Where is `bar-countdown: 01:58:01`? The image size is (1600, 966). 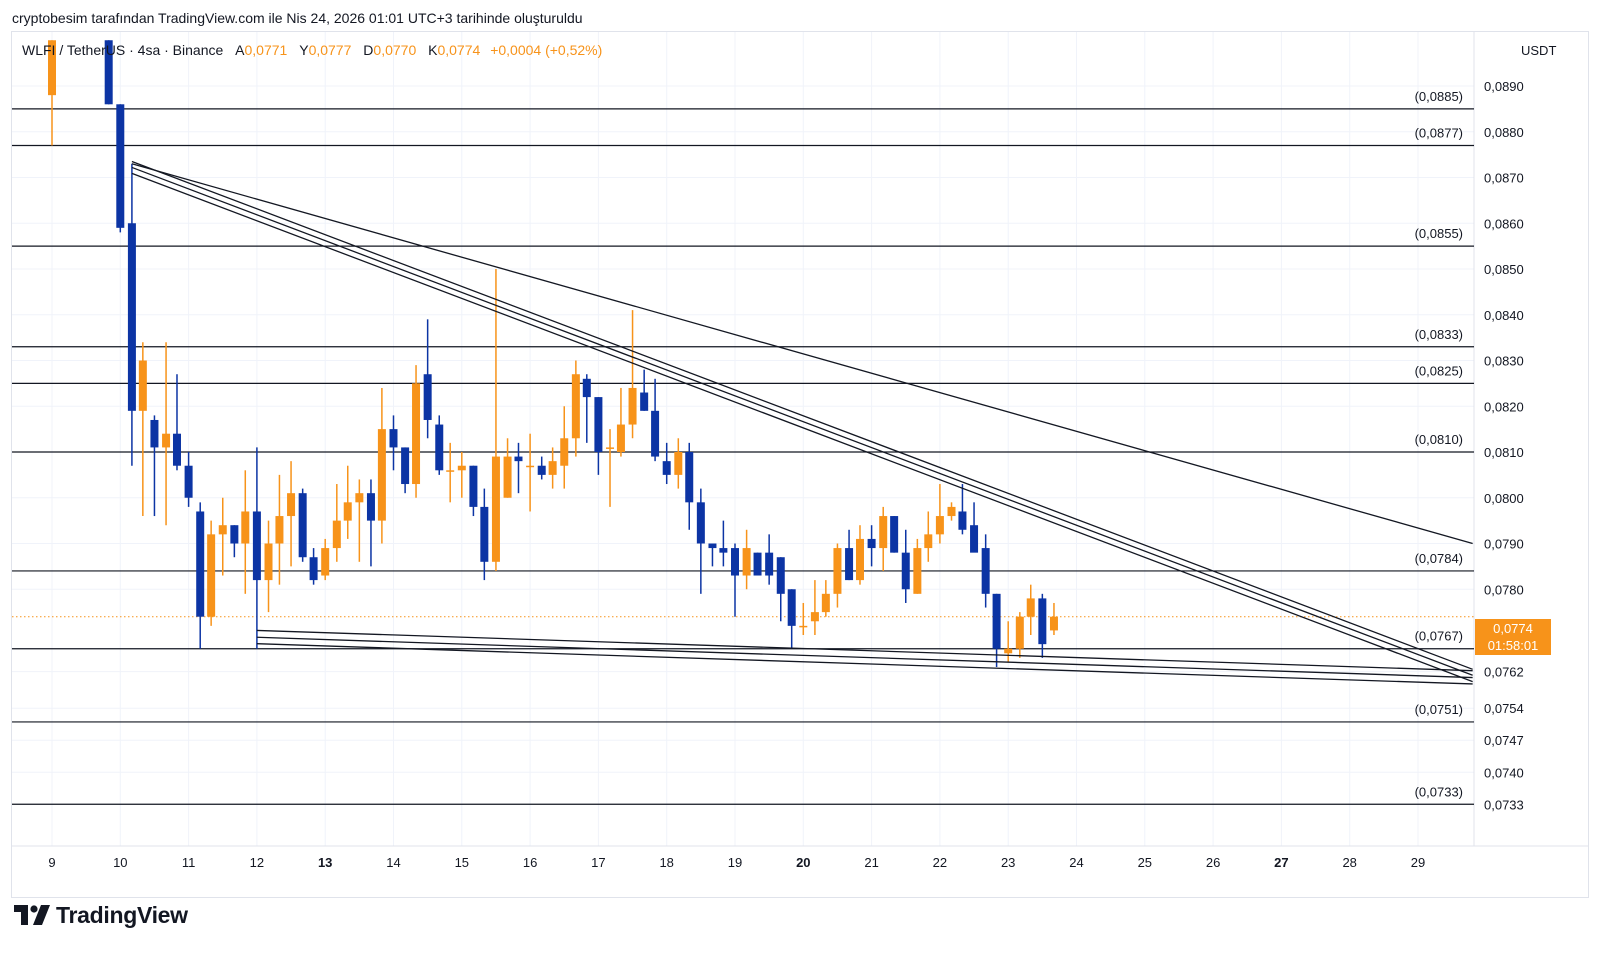 bar-countdown: 01:58:01 is located at coordinates (1513, 645).